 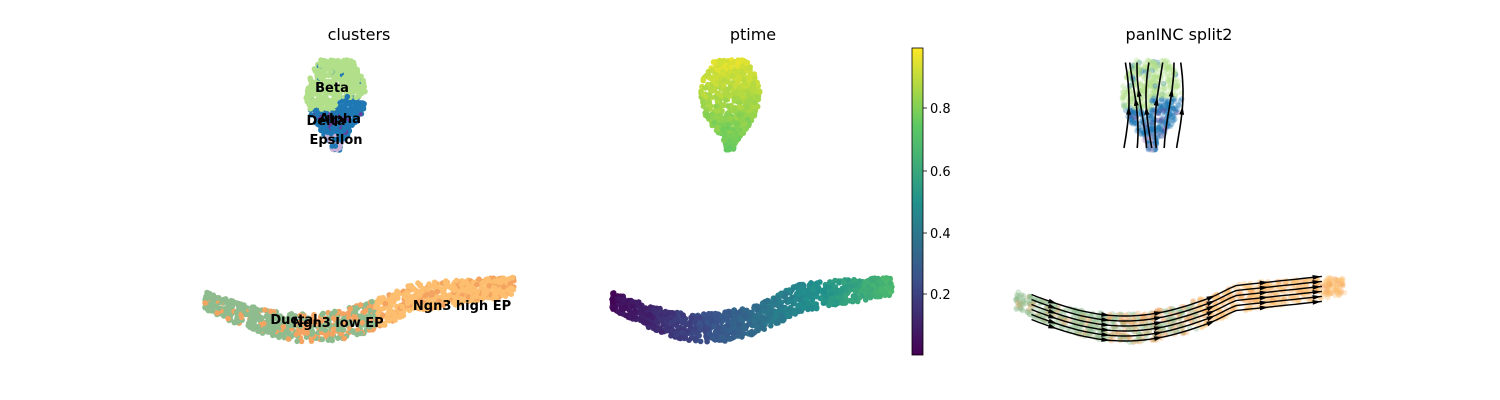 What do you see at coordinates (940, 109) in the screenshot?
I see `colorbar-tick-label: 0.8` at bounding box center [940, 109].